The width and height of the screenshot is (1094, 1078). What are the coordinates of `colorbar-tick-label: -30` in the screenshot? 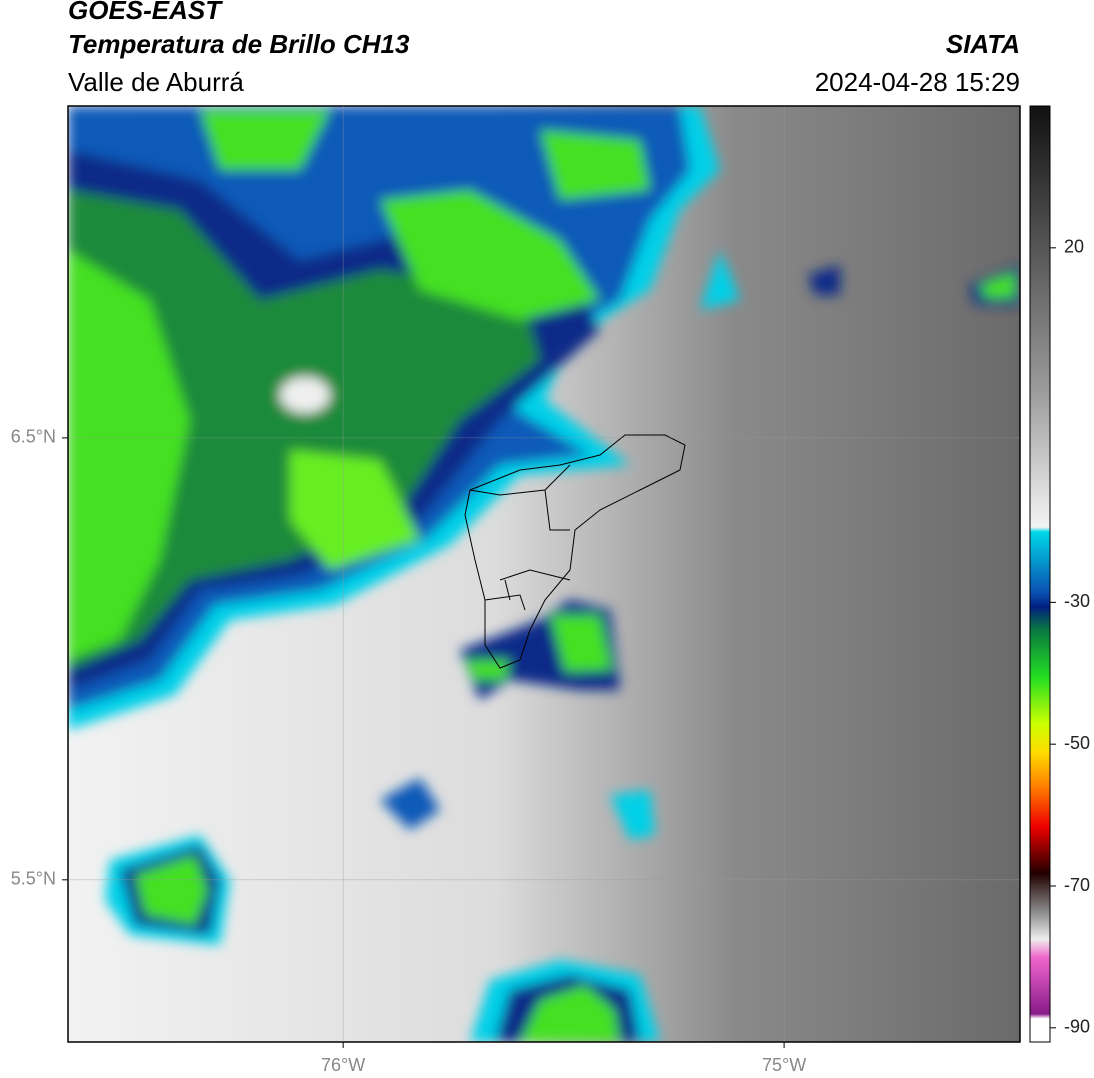 It's located at (1077, 601).